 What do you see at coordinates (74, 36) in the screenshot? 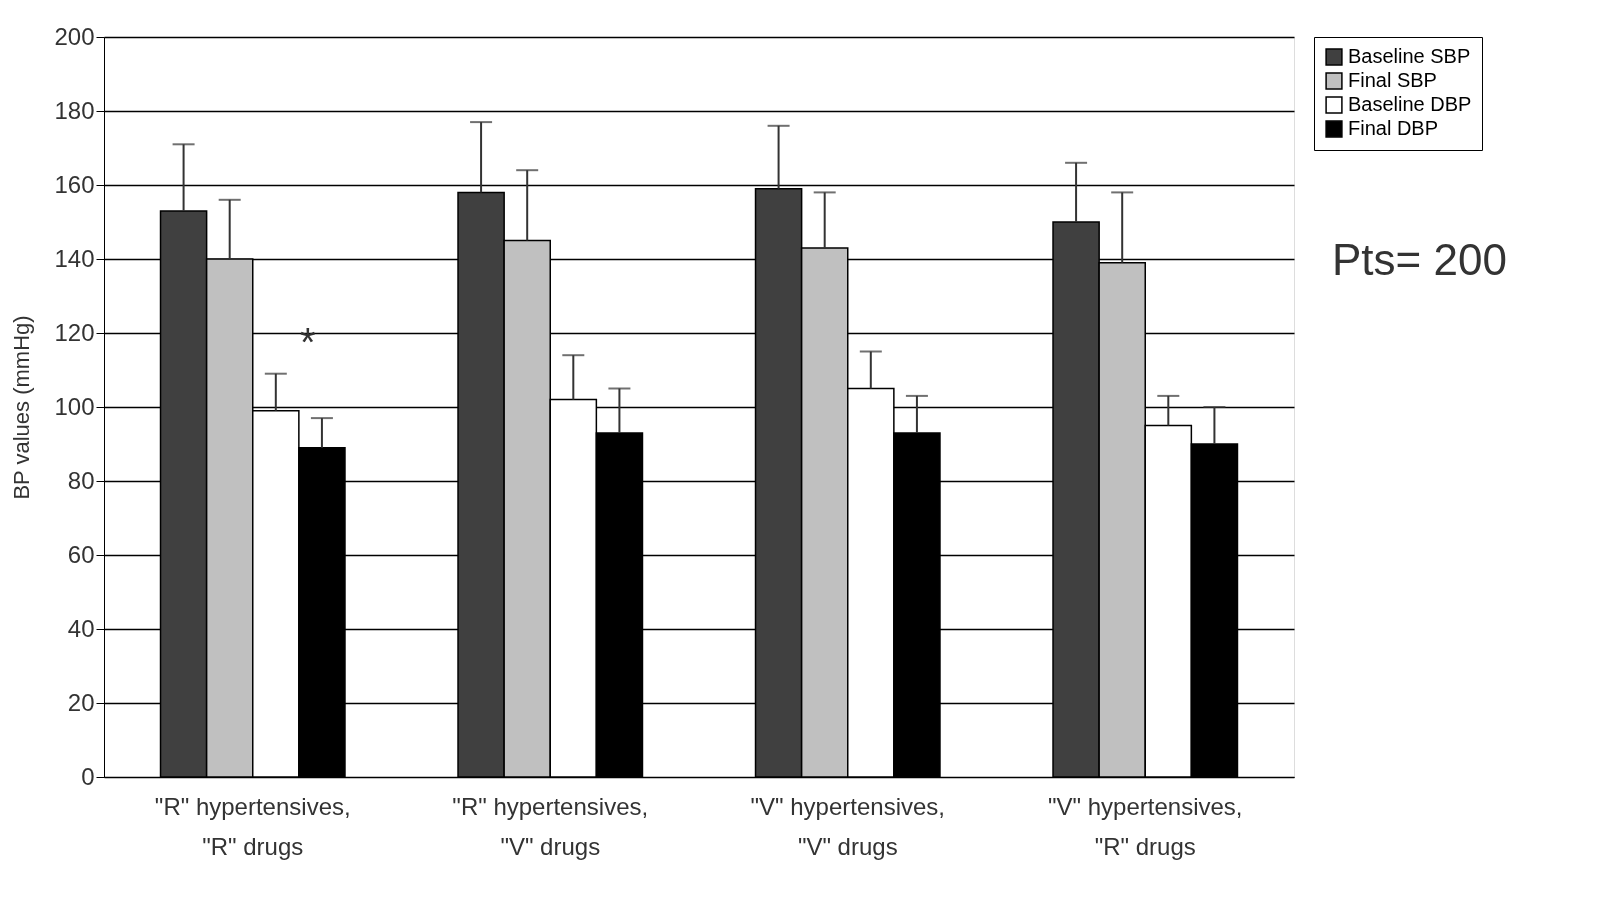
I see `y-tick-label: 200` at bounding box center [74, 36].